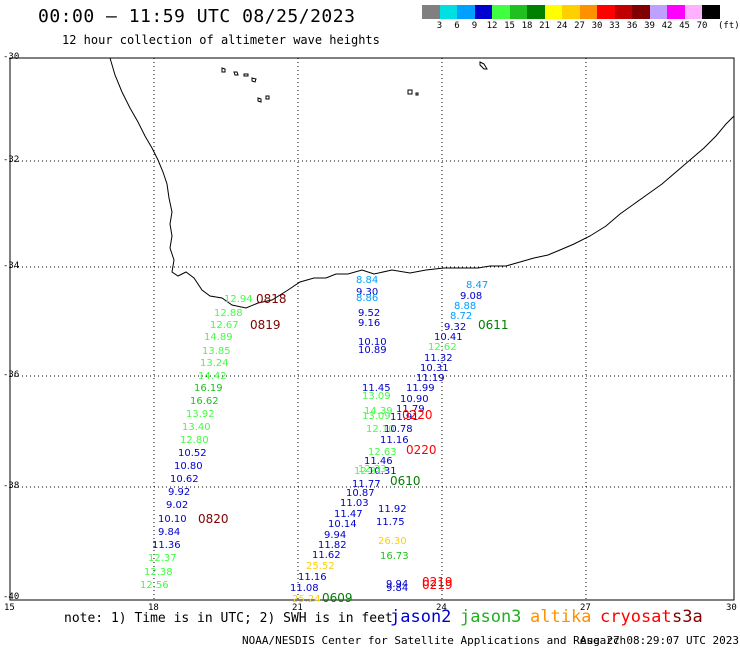  I want to click on lat-label: -30, so click(11, 57).